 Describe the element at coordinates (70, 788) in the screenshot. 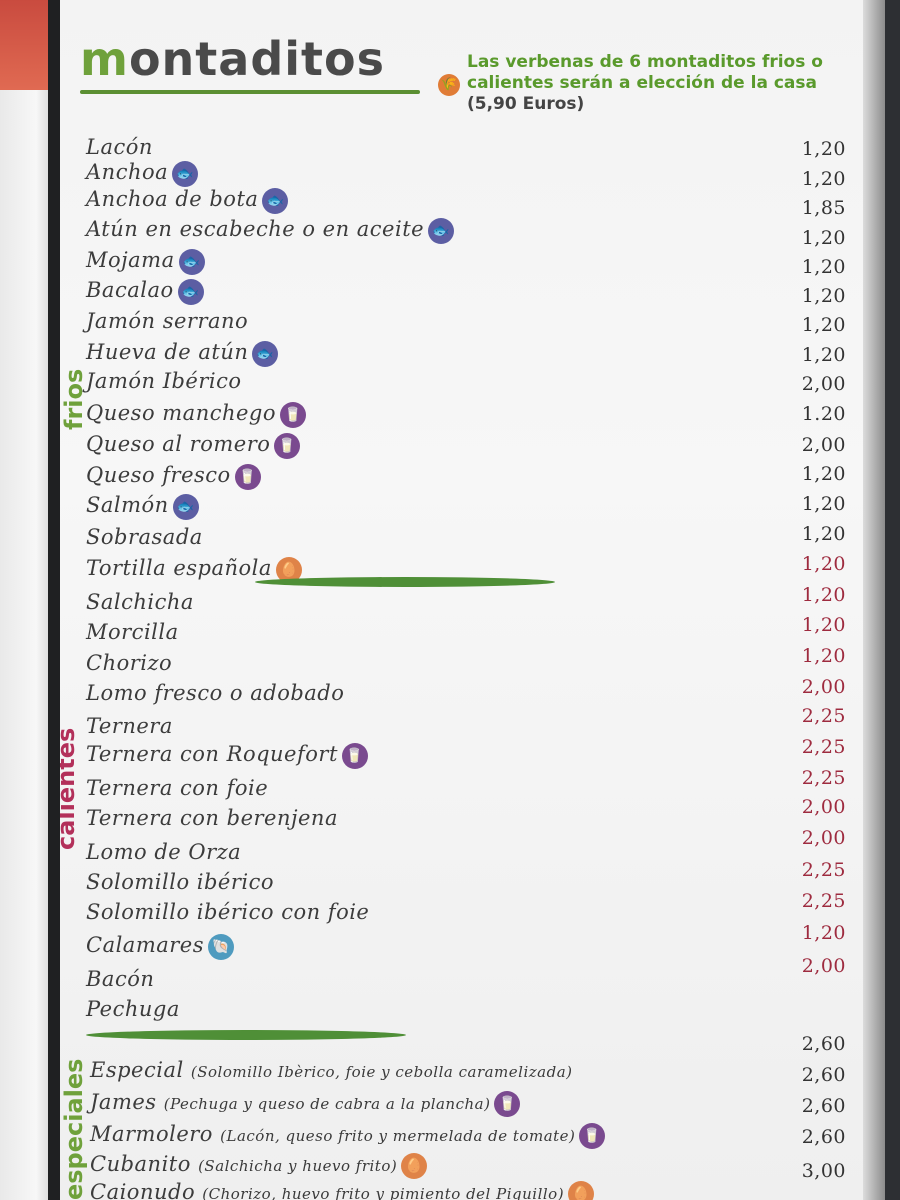

I see `section-label-calientes: calientes` at that location.